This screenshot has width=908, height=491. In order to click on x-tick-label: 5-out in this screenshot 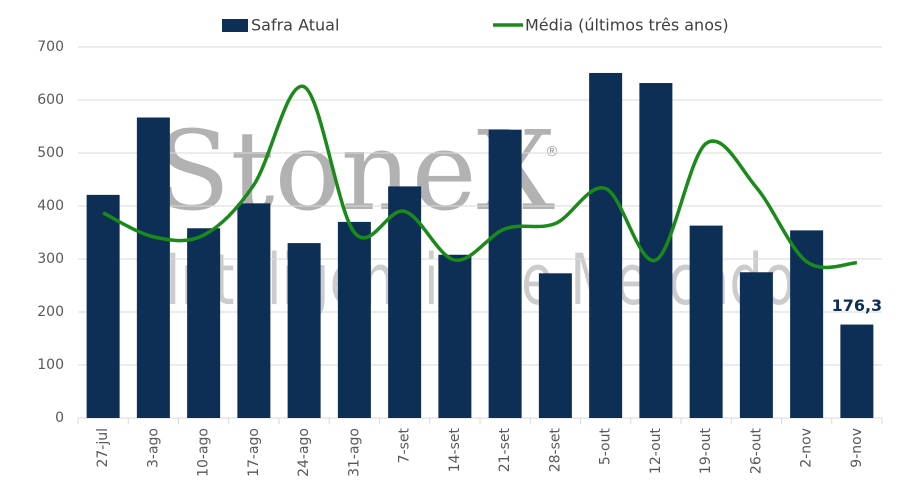, I will do `click(606, 446)`.